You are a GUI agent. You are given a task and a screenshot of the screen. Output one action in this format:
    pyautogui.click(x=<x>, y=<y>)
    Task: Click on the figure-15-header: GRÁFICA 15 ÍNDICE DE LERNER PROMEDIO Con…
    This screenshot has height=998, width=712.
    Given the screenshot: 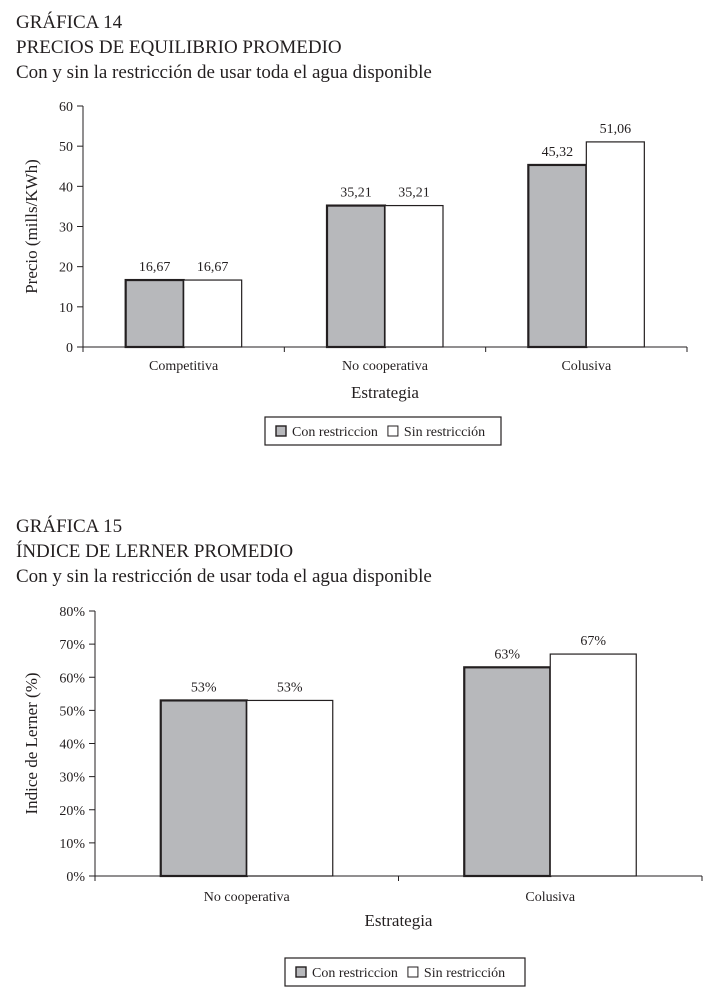 What is the action you would take?
    pyautogui.click(x=224, y=551)
    